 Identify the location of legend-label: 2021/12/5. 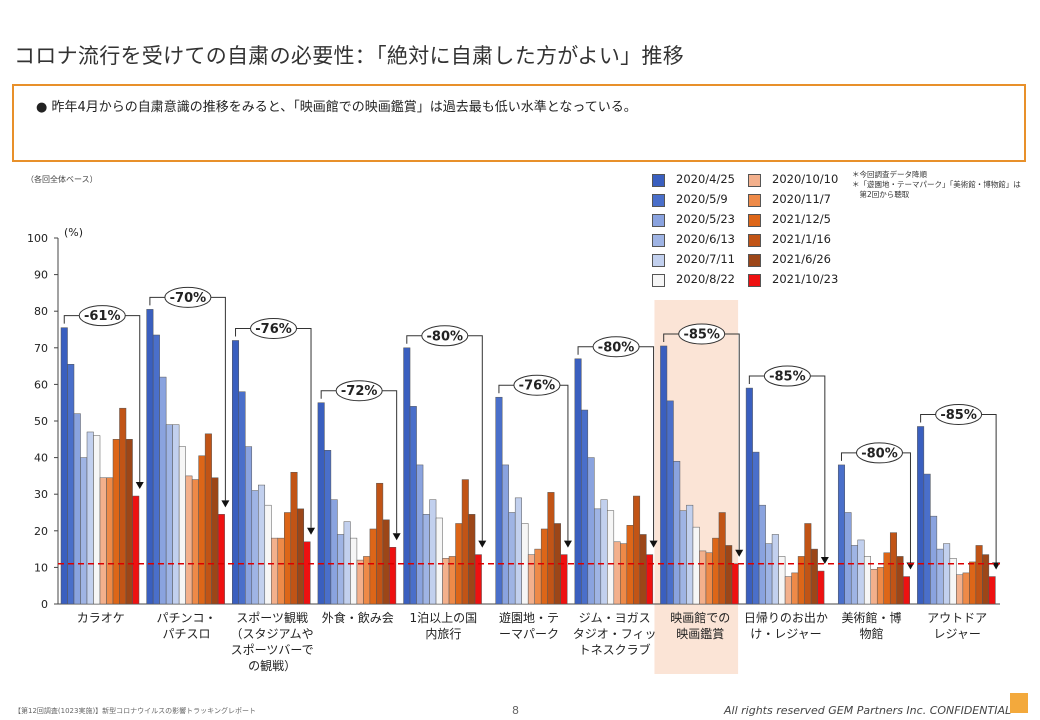
(801, 219).